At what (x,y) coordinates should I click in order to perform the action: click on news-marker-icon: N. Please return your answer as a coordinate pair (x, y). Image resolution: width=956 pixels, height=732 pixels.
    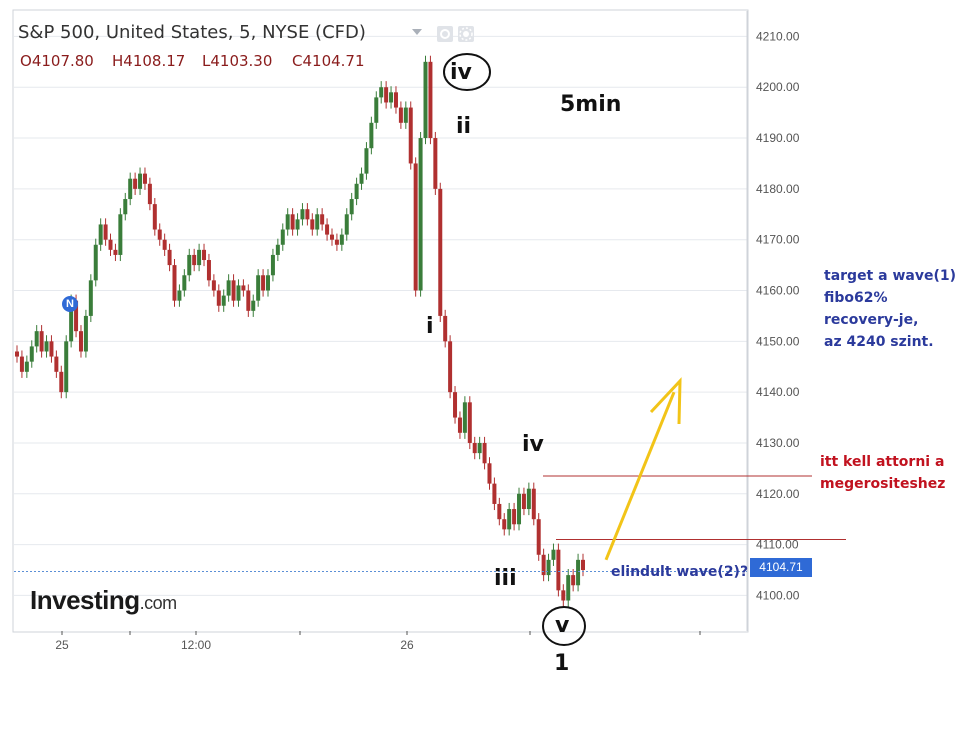
    Looking at the image, I should click on (70, 304).